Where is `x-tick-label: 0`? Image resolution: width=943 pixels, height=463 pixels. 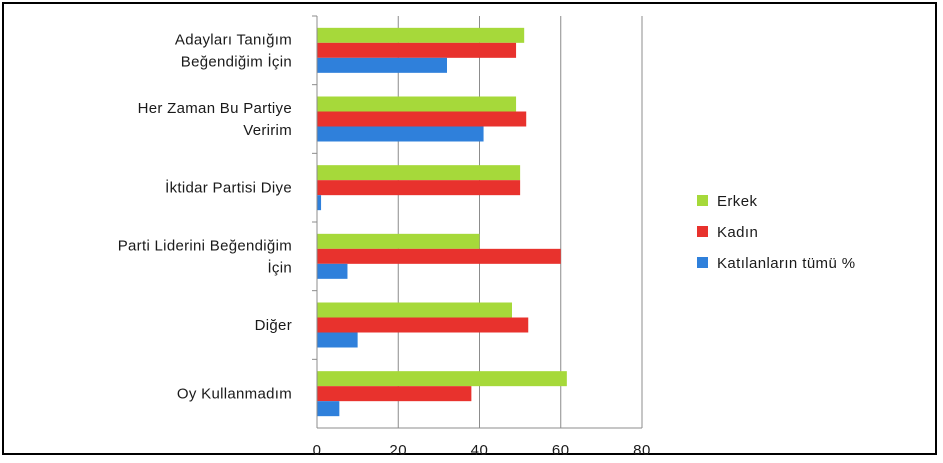
x-tick-label: 0 is located at coordinates (317, 450).